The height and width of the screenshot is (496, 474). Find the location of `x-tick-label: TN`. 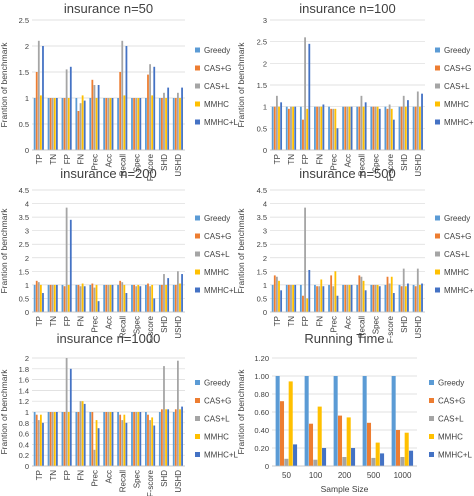

x-tick-label: TN is located at coordinates (291, 159).